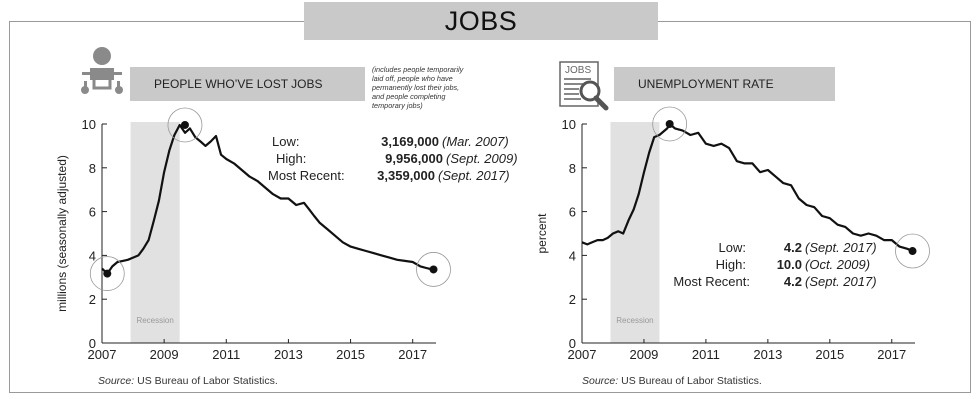 Image resolution: width=979 pixels, height=399 pixels. Describe the element at coordinates (797, 247) in the screenshot. I see `stat-low: Low: 4.2 (Sept. 2017)` at that location.